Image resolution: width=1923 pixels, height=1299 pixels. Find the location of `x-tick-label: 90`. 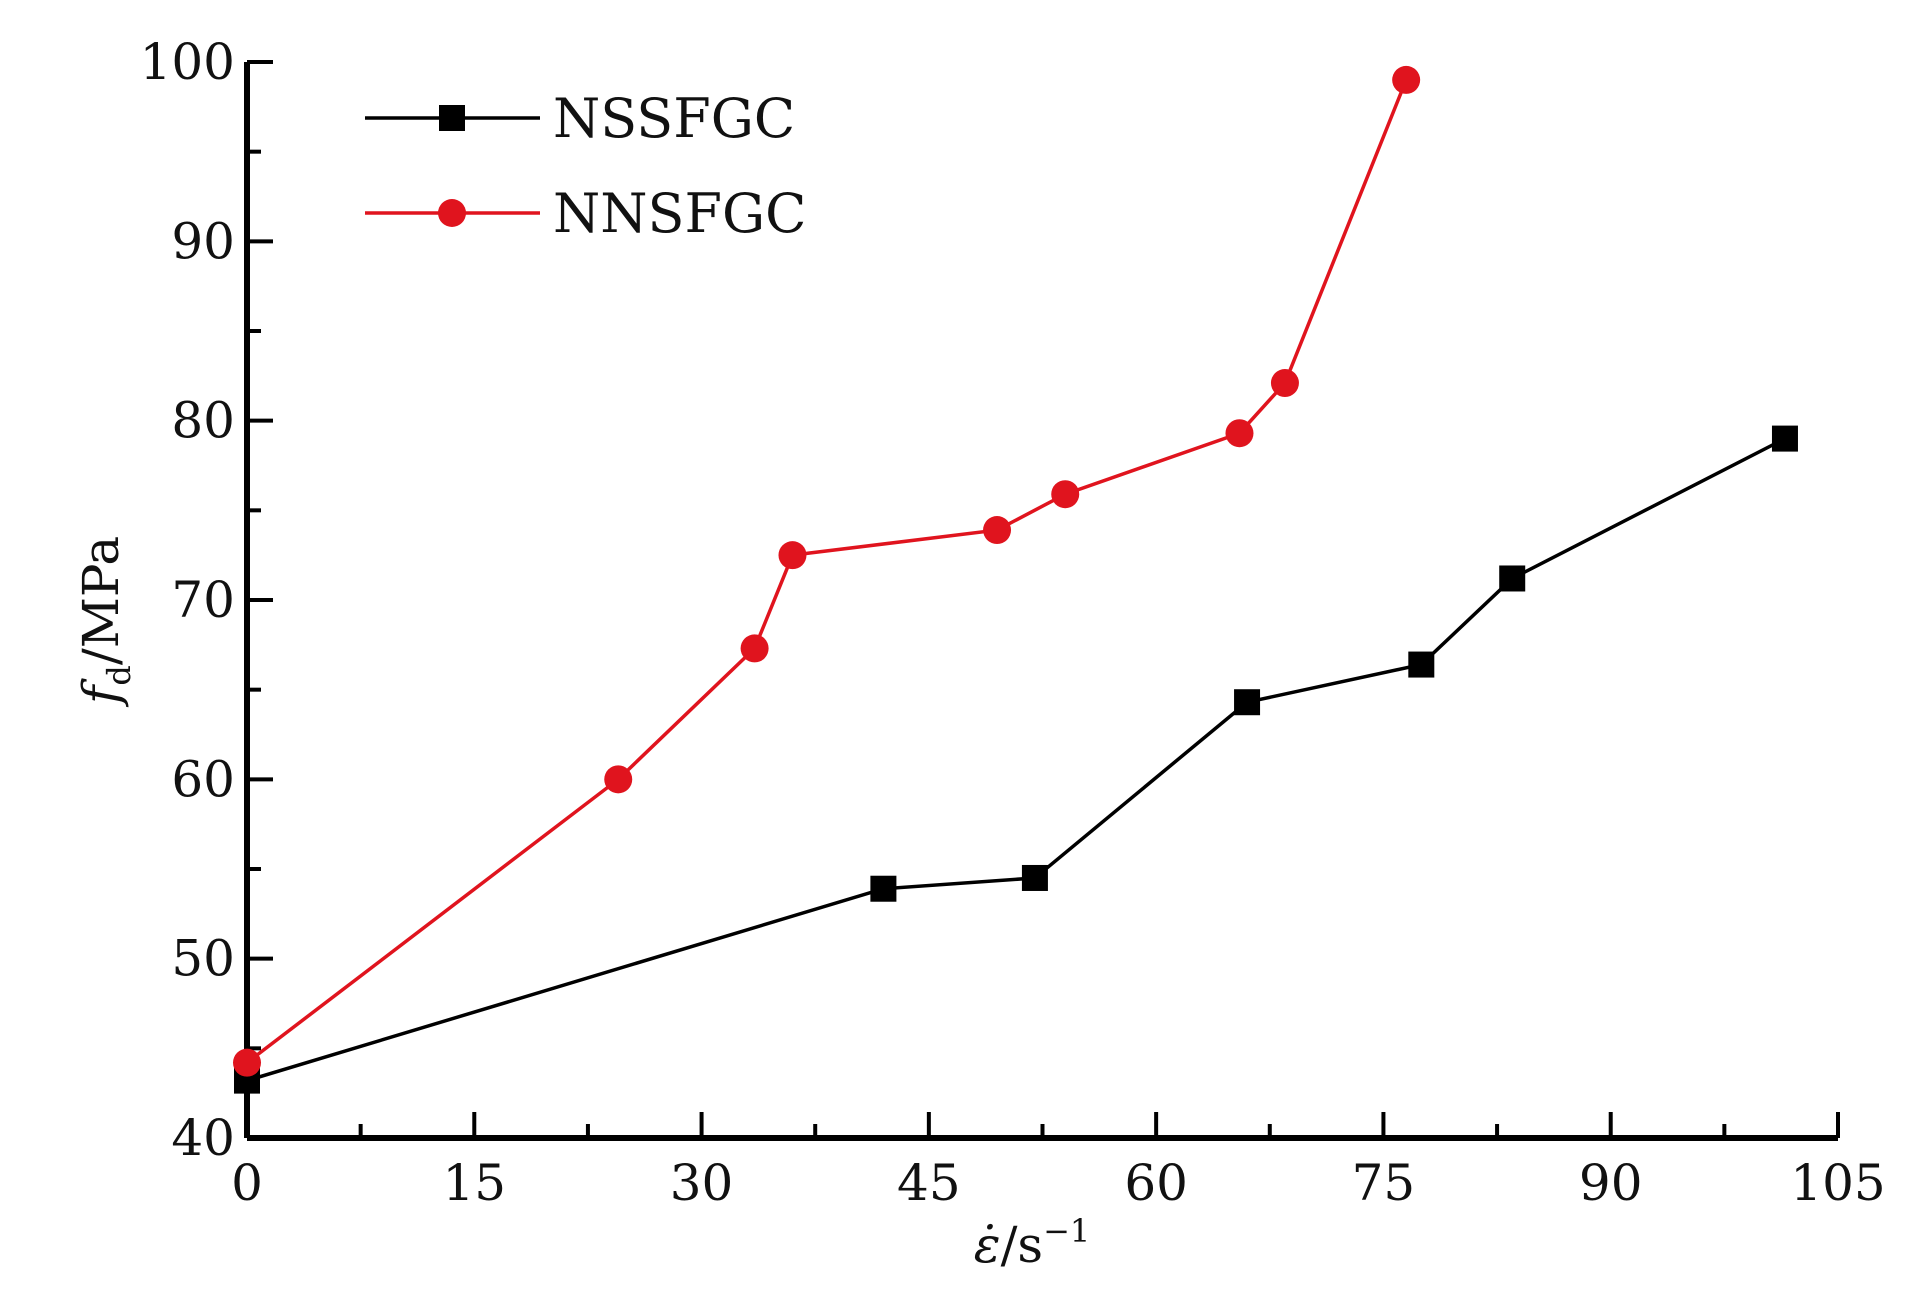

x-tick-label: 90 is located at coordinates (1611, 1183).